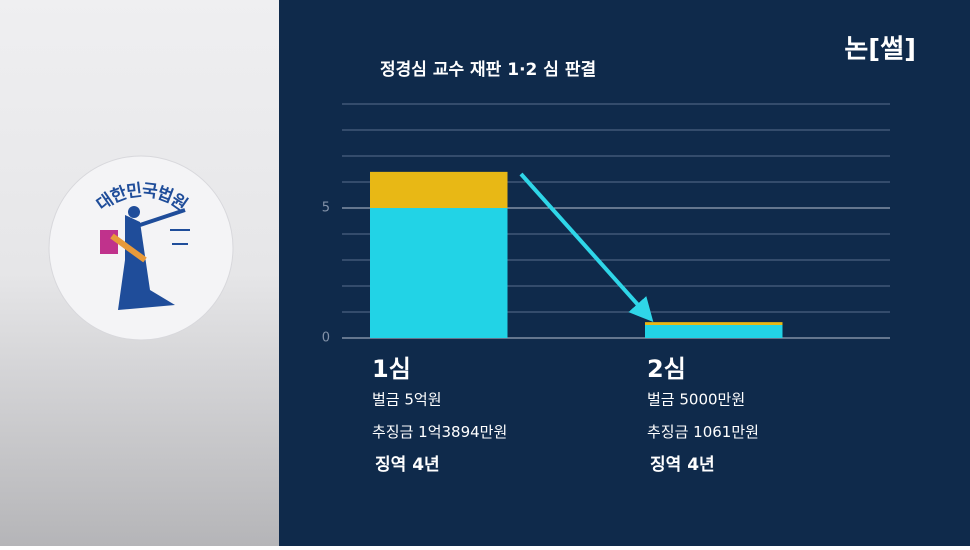 The image size is (970, 550). Describe the element at coordinates (326, 338) in the screenshot. I see `y-tick-label: 0` at that location.